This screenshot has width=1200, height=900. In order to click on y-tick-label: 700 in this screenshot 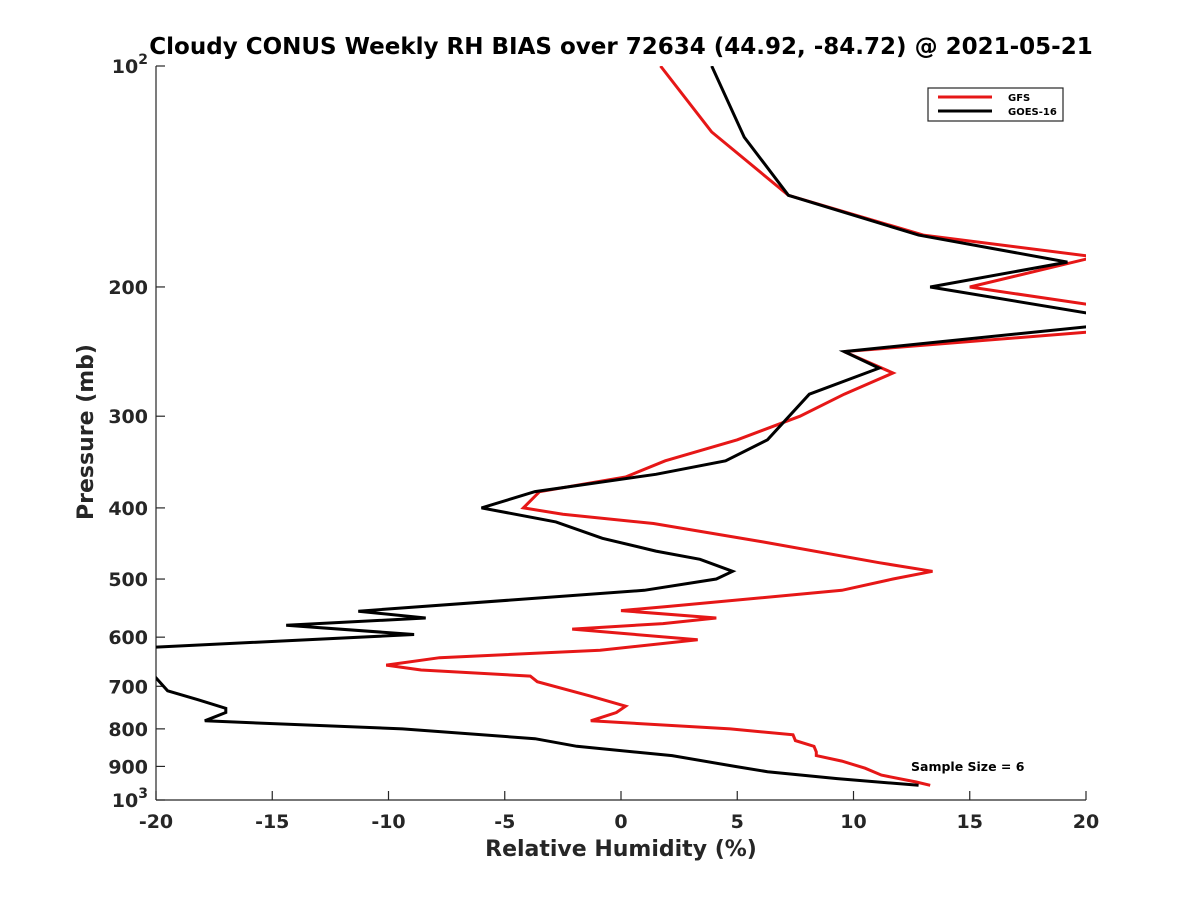, I will do `click(128, 687)`.